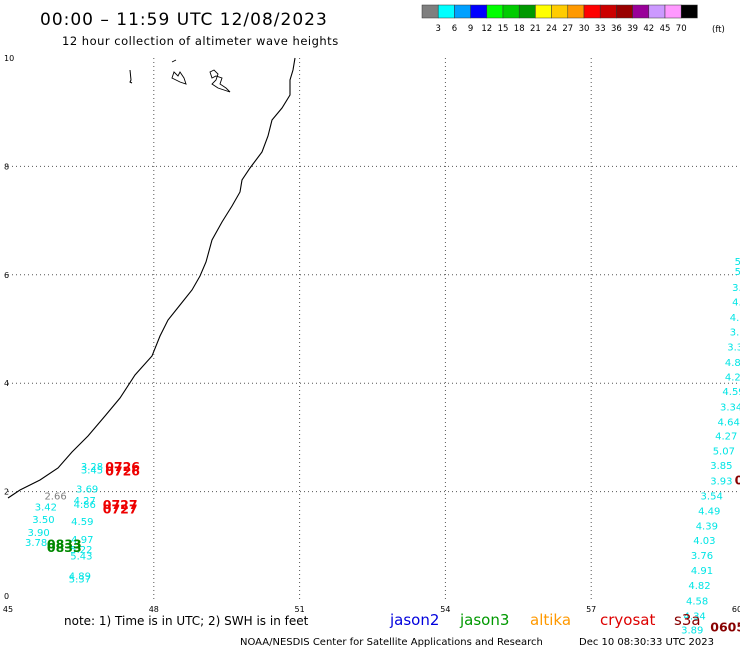  I want to click on swh-value-label: 4.82, so click(699, 586).